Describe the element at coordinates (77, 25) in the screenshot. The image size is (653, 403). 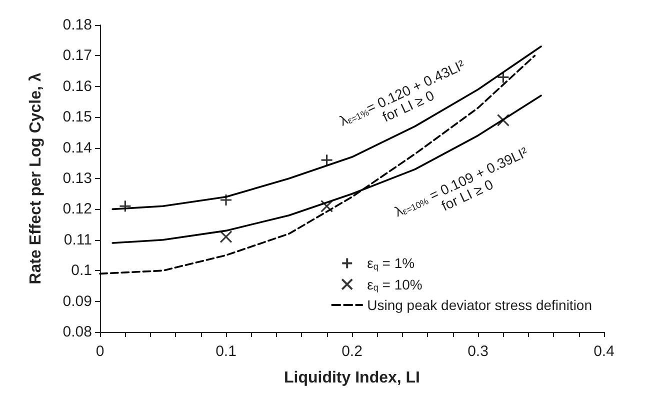
I see `y-tick-label: 0.18` at that location.